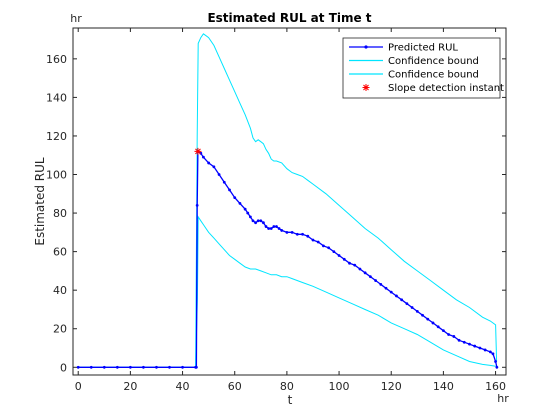  I want to click on x-tick-label: 140, so click(443, 386).